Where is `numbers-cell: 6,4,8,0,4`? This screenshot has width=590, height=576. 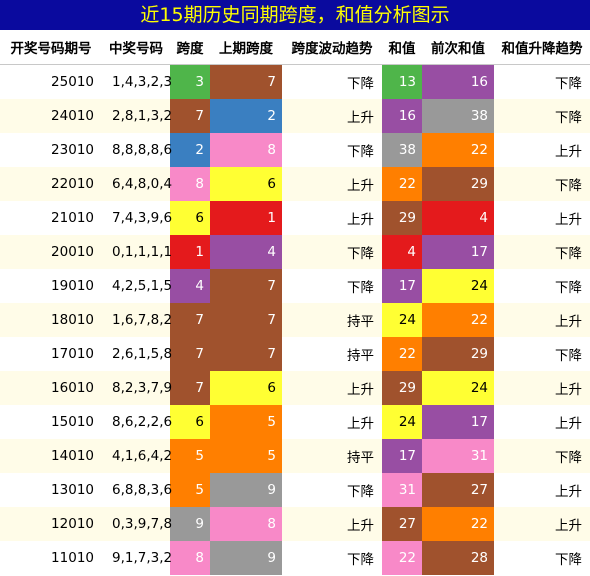 numbers-cell: 6,4,8,0,4 is located at coordinates (137, 184).